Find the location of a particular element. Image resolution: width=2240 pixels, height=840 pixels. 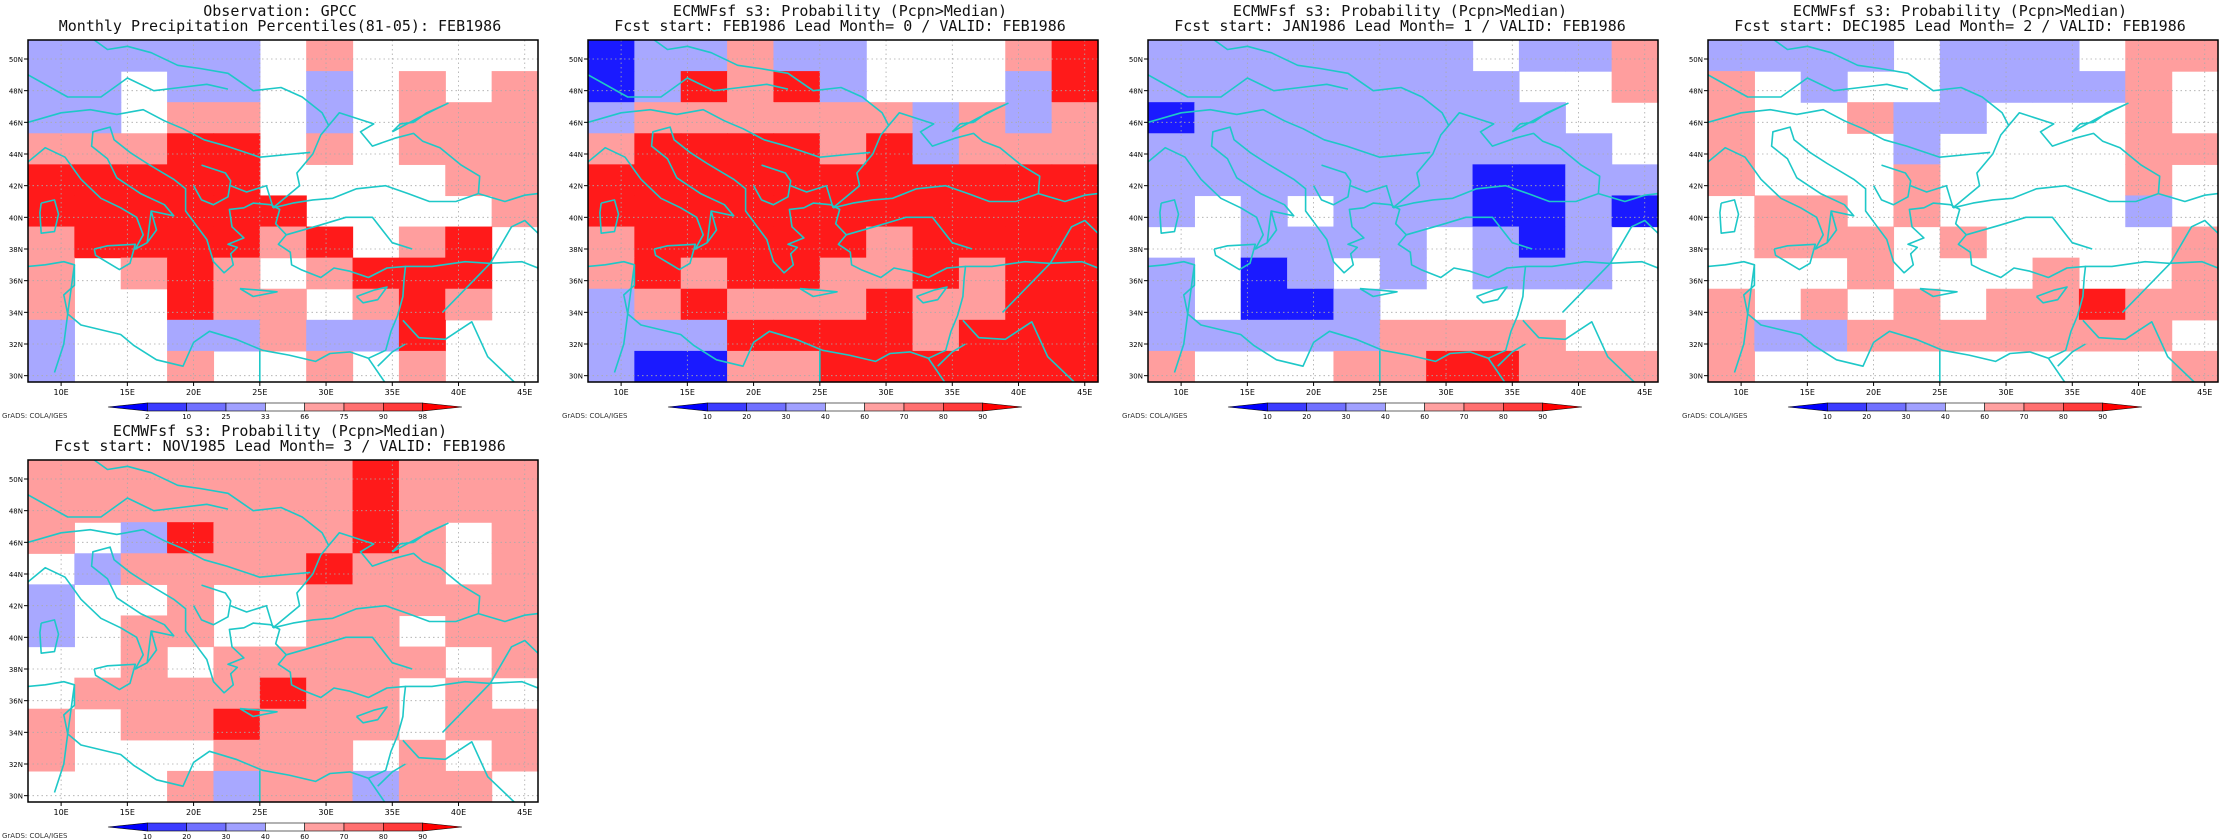

colorbar-label: 10 is located at coordinates (147, 836).